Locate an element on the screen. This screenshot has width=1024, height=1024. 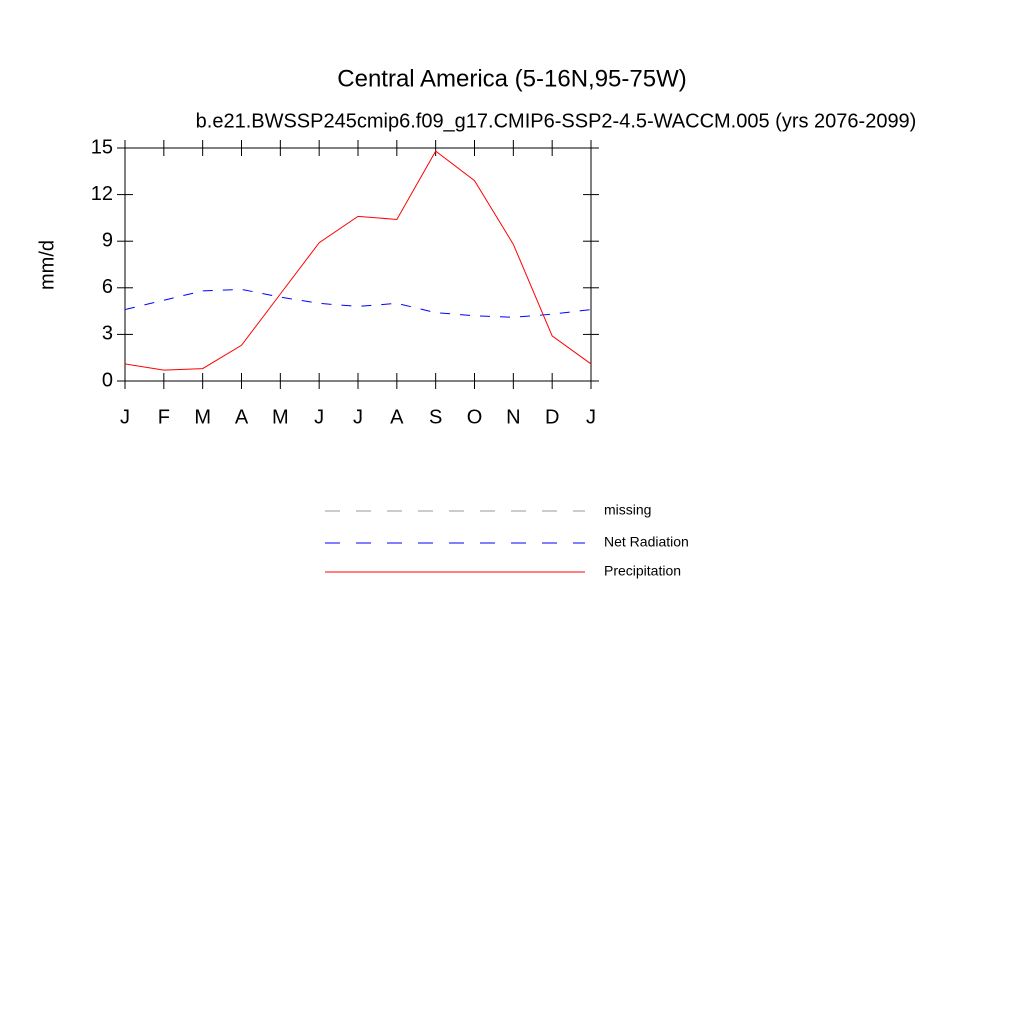
y-tick-label: 6 is located at coordinates (107, 287).